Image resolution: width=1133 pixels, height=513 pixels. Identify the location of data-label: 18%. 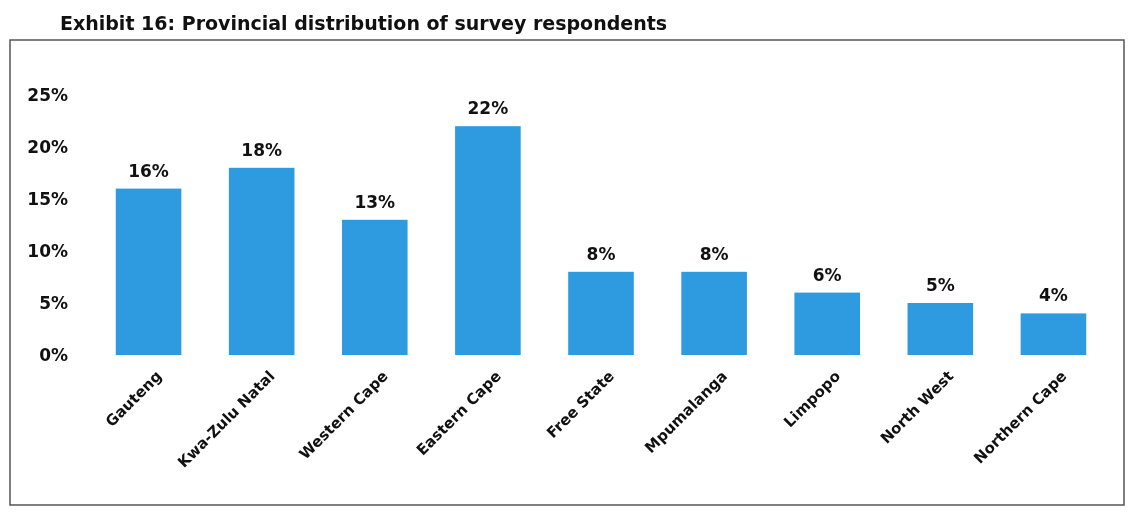
(262, 149).